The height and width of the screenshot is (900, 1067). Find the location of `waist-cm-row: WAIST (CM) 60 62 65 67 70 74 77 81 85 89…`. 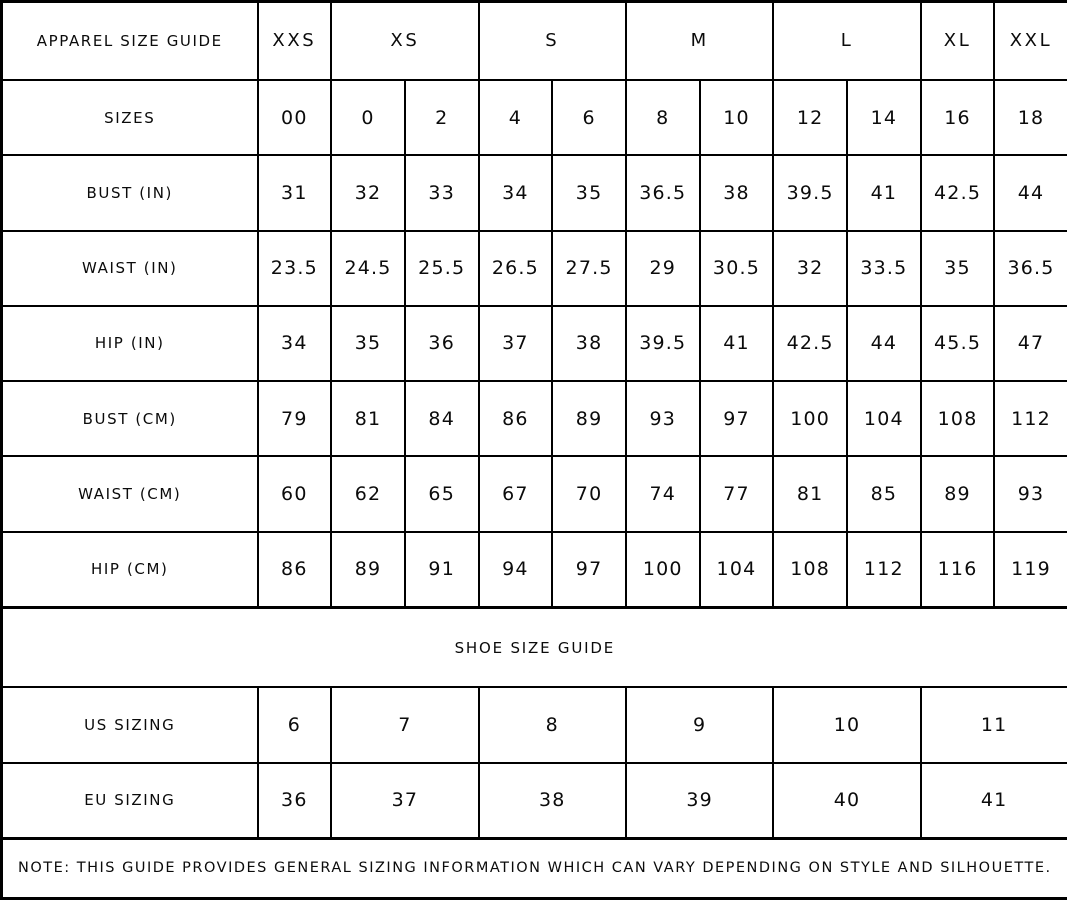

waist-cm-row: WAIST (CM) 60 62 65 67 70 74 77 81 85 89… is located at coordinates (533, 494).